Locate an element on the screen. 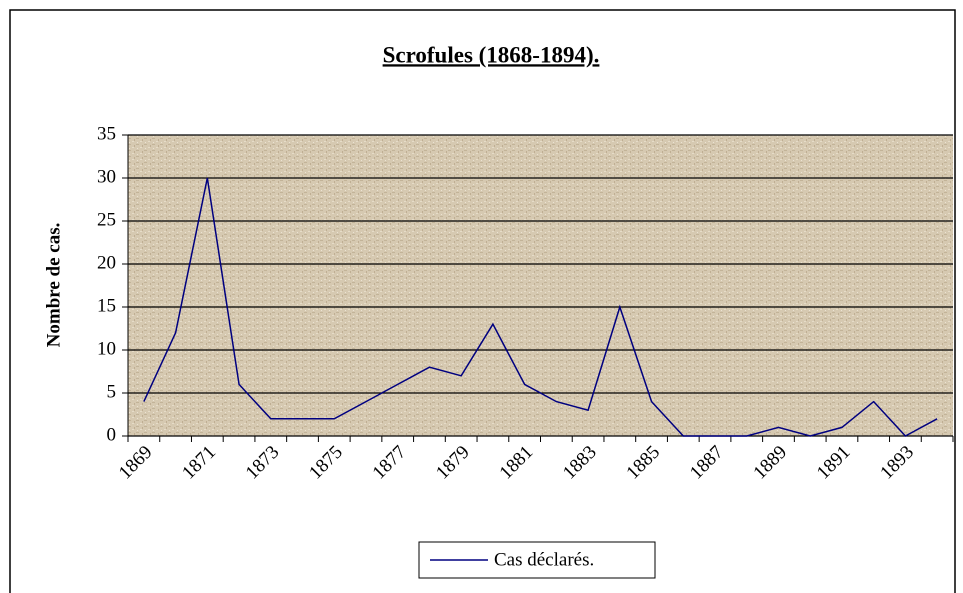 This screenshot has height=593, width=963. y-tick-label: 25 is located at coordinates (106, 219).